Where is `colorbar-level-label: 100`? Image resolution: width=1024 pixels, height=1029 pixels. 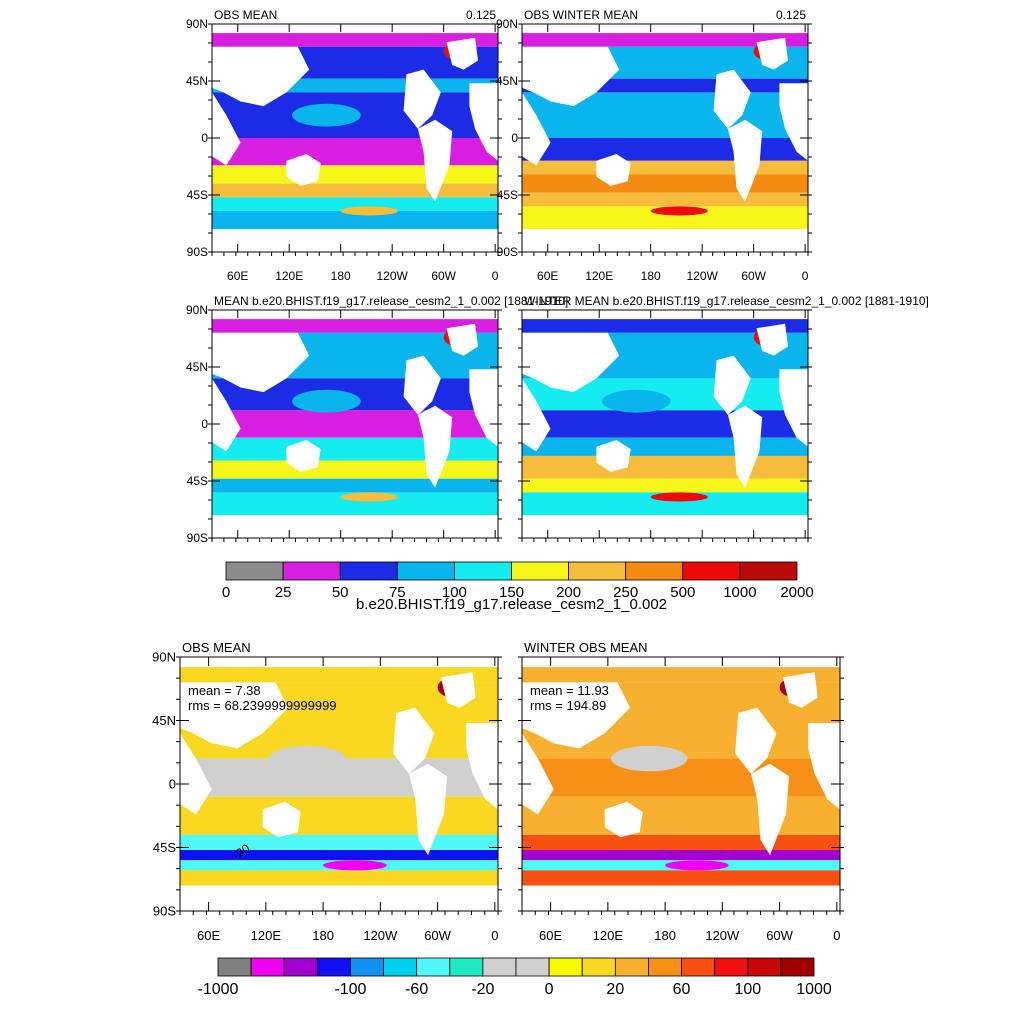
colorbar-level-label: 100 is located at coordinates (747, 989).